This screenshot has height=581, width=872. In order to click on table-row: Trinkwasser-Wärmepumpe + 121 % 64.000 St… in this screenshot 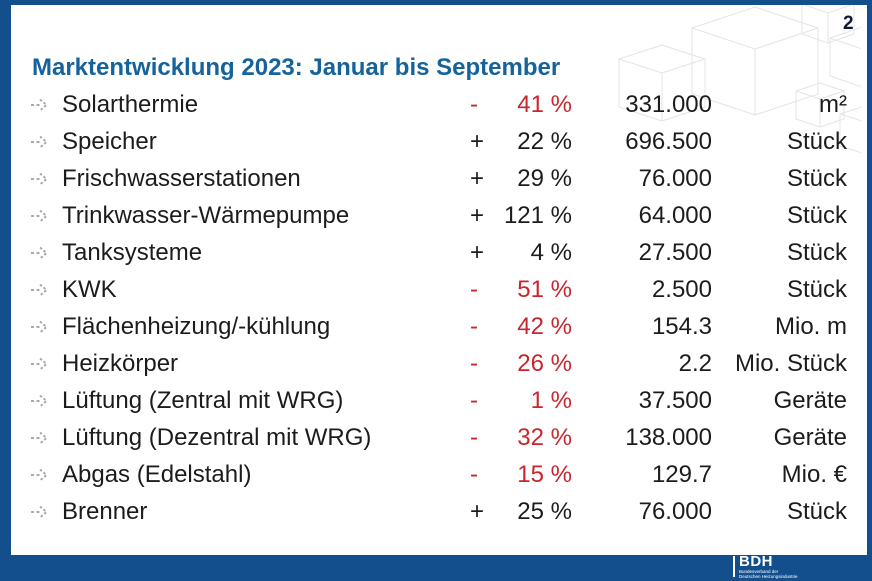, I will do `click(438, 215)`.